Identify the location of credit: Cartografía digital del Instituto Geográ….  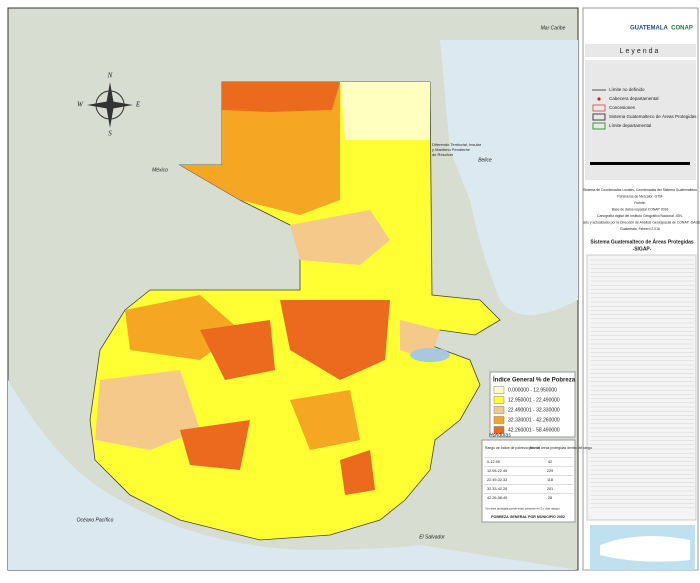
(640, 216).